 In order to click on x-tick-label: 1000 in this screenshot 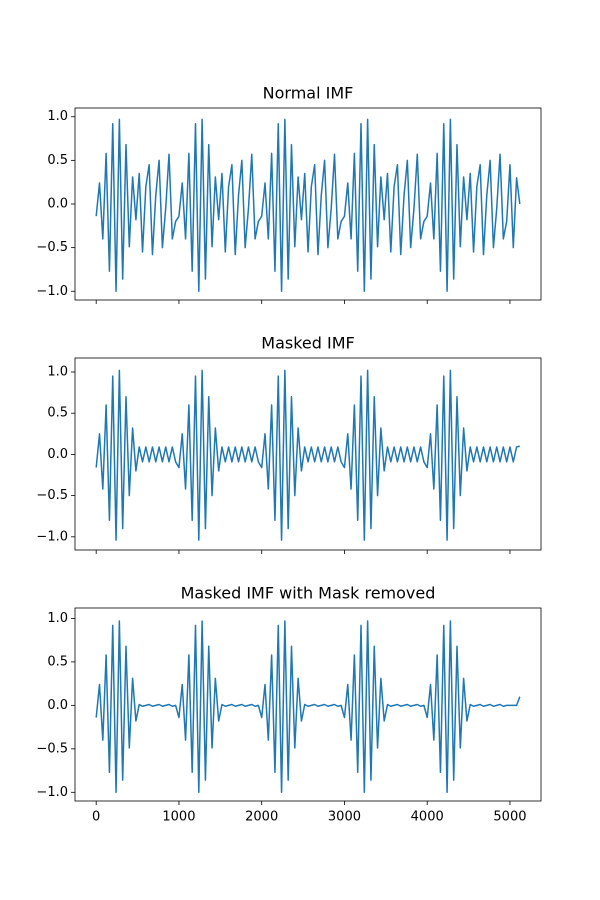, I will do `click(178, 817)`.